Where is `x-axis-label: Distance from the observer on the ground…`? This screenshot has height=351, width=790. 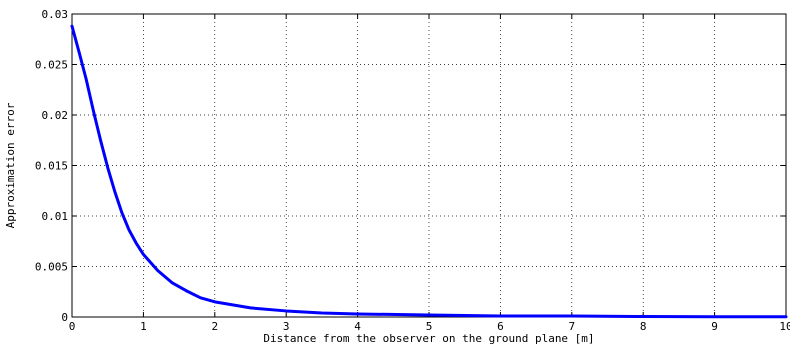
x-axis-label: Distance from the observer on the ground… is located at coordinates (428, 338).